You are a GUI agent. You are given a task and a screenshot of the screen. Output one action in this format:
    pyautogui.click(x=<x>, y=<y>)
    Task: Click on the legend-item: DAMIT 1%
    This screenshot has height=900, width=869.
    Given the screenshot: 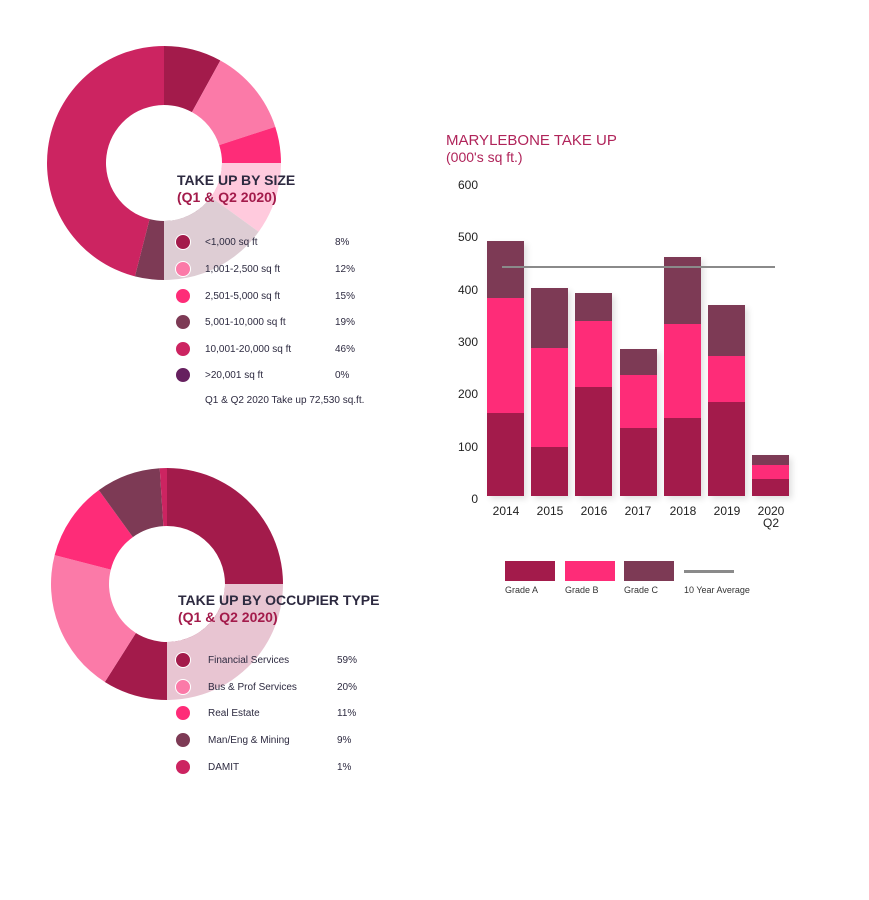 What is the action you would take?
    pyautogui.click(x=263, y=767)
    